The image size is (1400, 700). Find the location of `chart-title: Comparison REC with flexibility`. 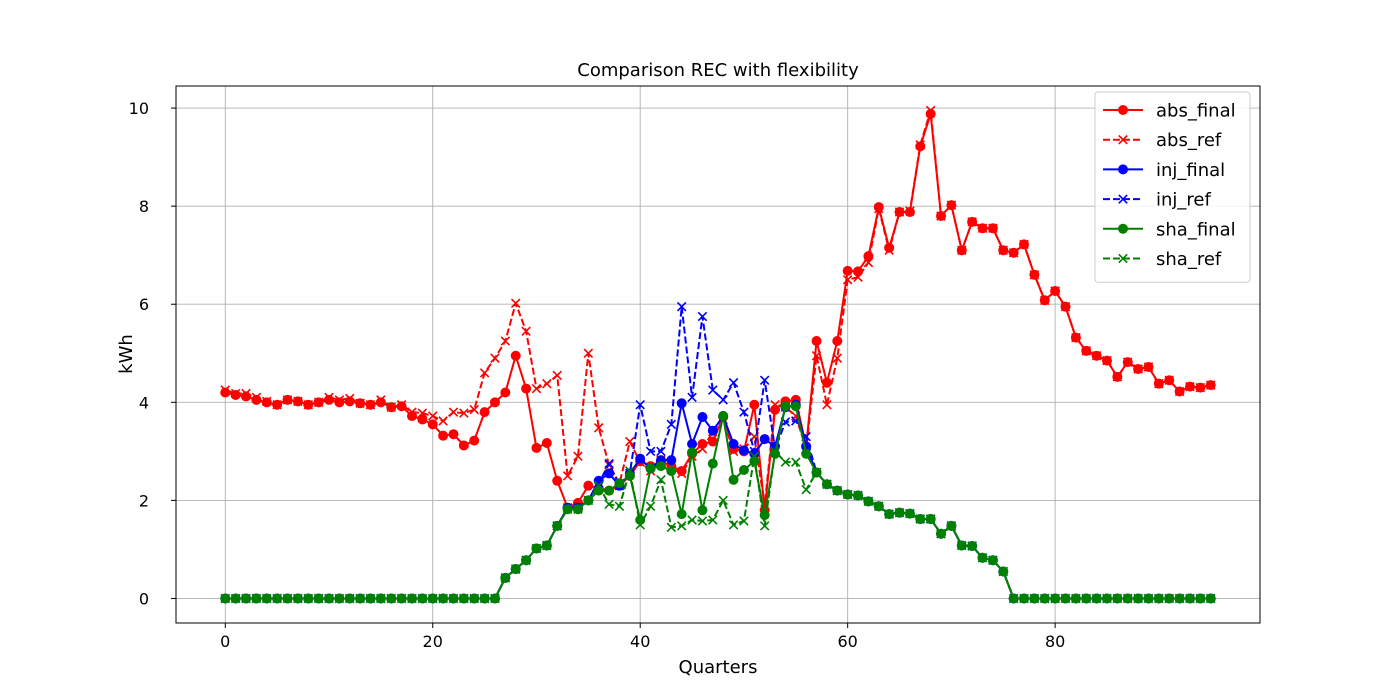

chart-title: Comparison REC with flexibility is located at coordinates (718, 70).